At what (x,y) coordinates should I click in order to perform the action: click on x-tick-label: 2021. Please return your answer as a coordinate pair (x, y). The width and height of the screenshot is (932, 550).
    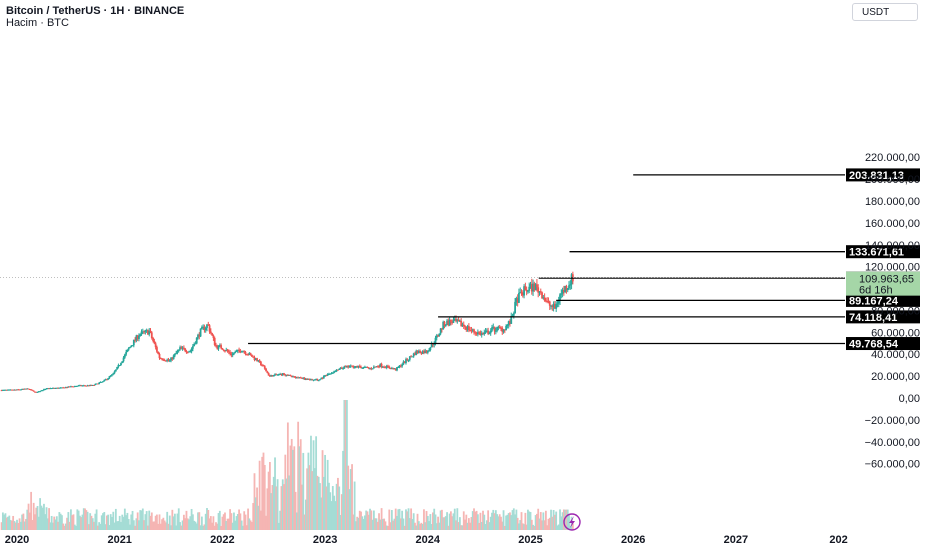
    Looking at the image, I should click on (119, 540).